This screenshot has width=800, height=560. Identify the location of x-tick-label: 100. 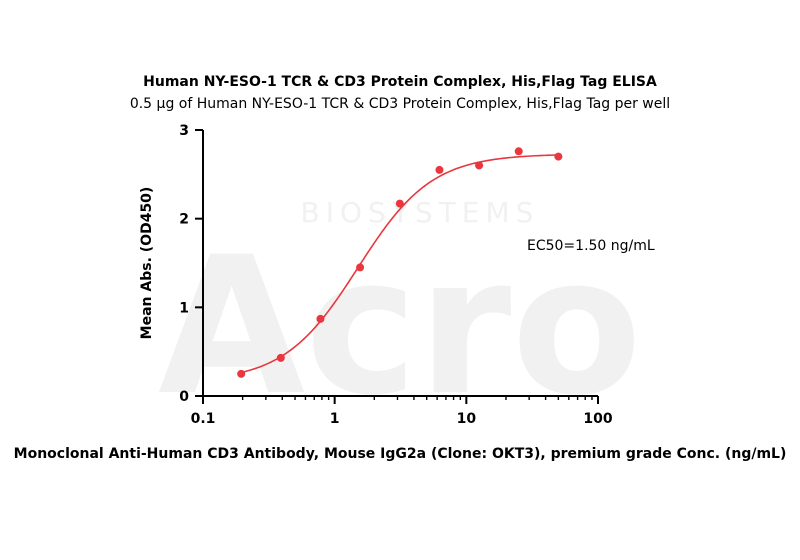
(597, 419).